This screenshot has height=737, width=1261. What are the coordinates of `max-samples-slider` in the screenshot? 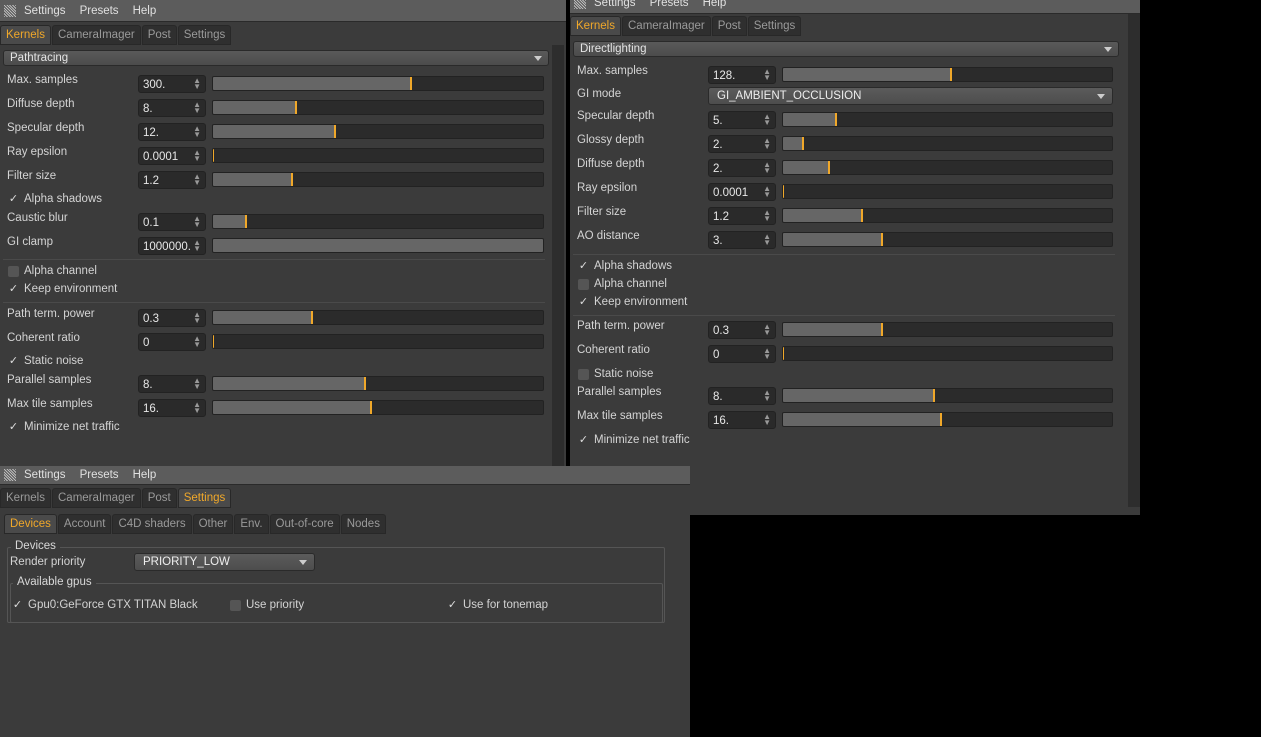 It's located at (947, 74).